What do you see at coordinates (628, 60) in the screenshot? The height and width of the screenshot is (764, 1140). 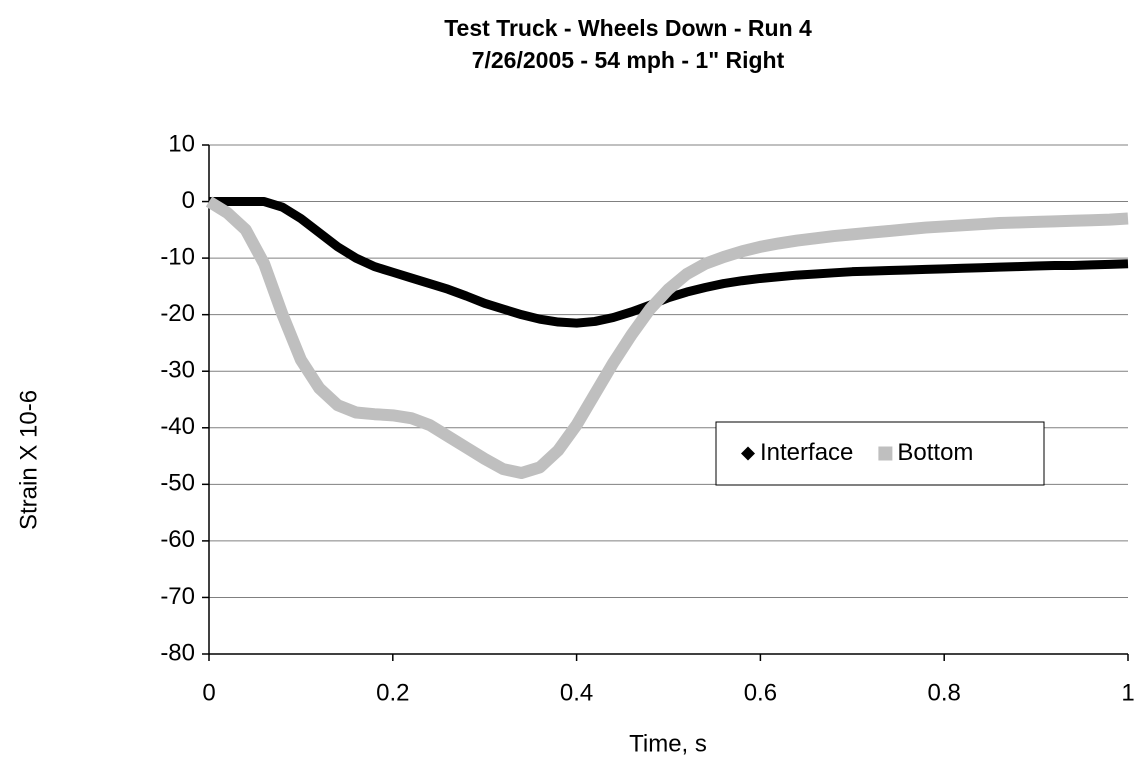 I see `chart-subtitle: 7/26/2005 - 54 mph - 1" Right` at bounding box center [628, 60].